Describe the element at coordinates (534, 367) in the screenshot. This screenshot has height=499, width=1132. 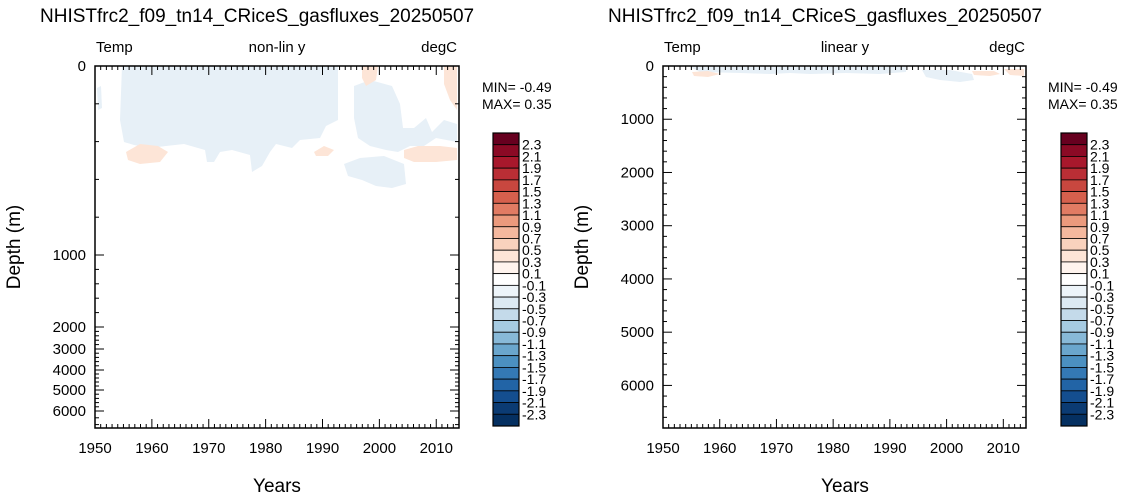
I see `colorbar-label: -1.5` at that location.